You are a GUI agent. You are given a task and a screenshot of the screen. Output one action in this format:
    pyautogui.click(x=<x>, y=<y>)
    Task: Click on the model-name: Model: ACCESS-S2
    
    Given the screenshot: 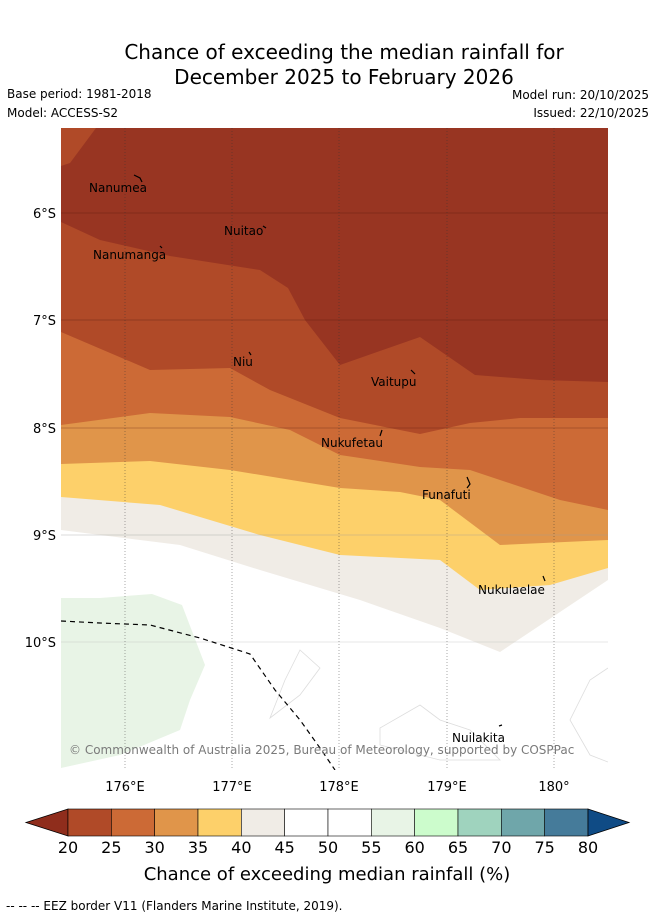 What is the action you would take?
    pyautogui.click(x=63, y=113)
    